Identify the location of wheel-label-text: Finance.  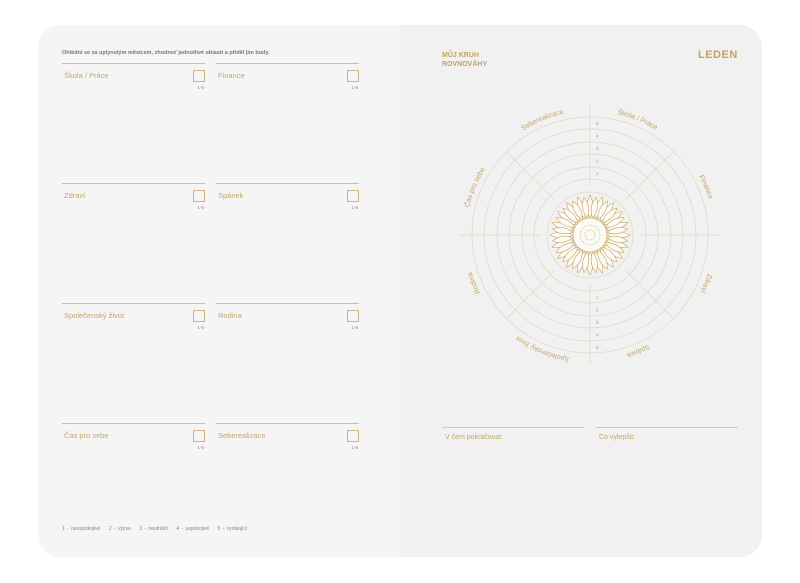
(705, 187).